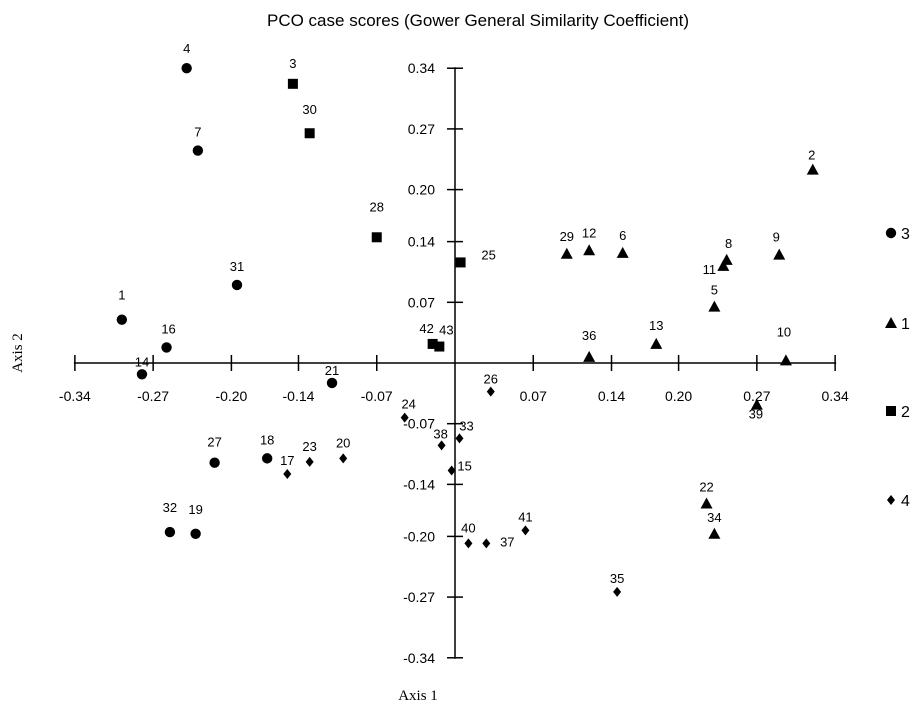  I want to click on x-tick-label: -0.14, so click(299, 396).